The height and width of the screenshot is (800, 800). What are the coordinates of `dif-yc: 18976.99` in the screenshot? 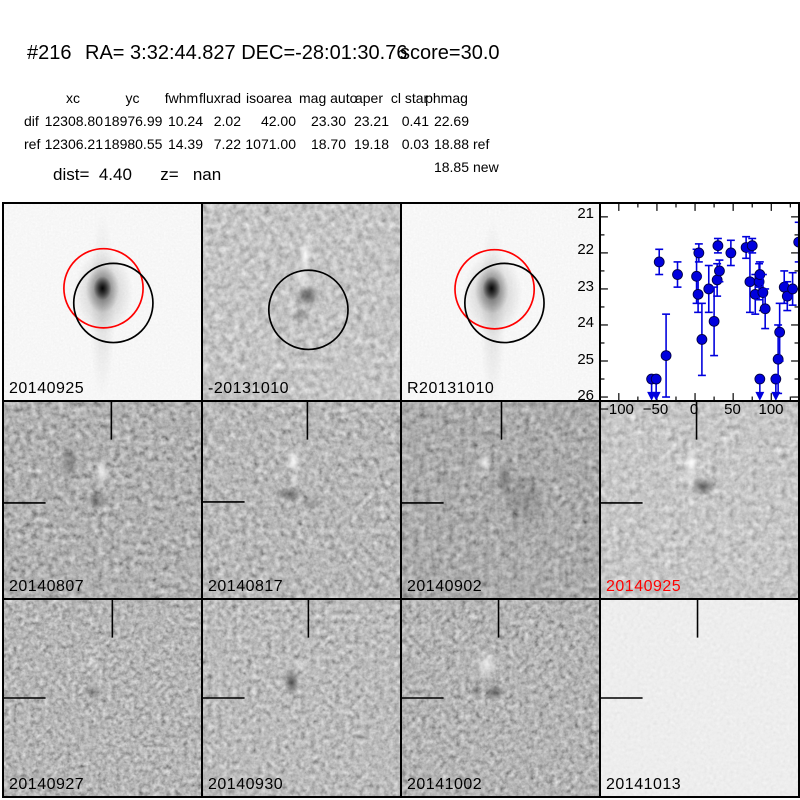 It's located at (133, 121).